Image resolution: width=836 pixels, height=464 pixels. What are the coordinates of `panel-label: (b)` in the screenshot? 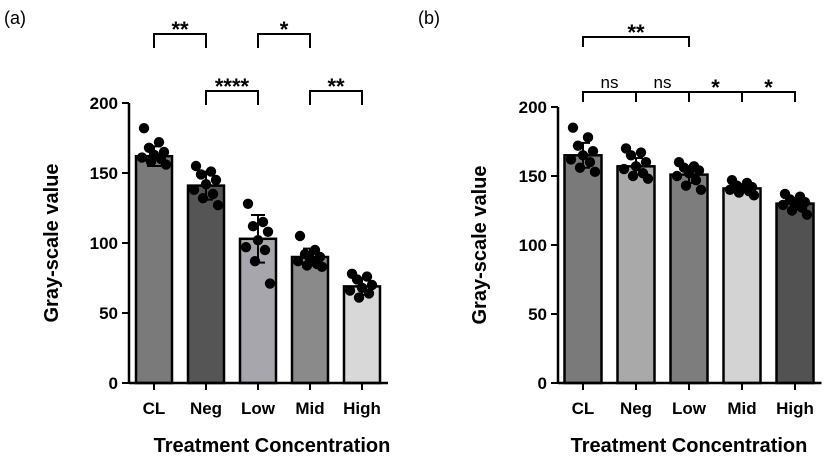 It's located at (429, 18).